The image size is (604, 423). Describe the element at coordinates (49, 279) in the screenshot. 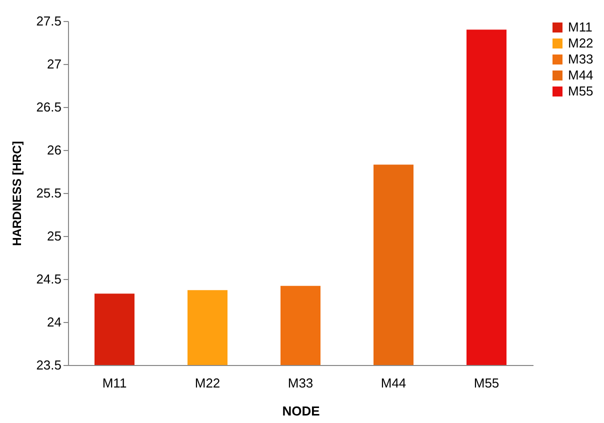

I see `y-tick-label: 24.5` at that location.